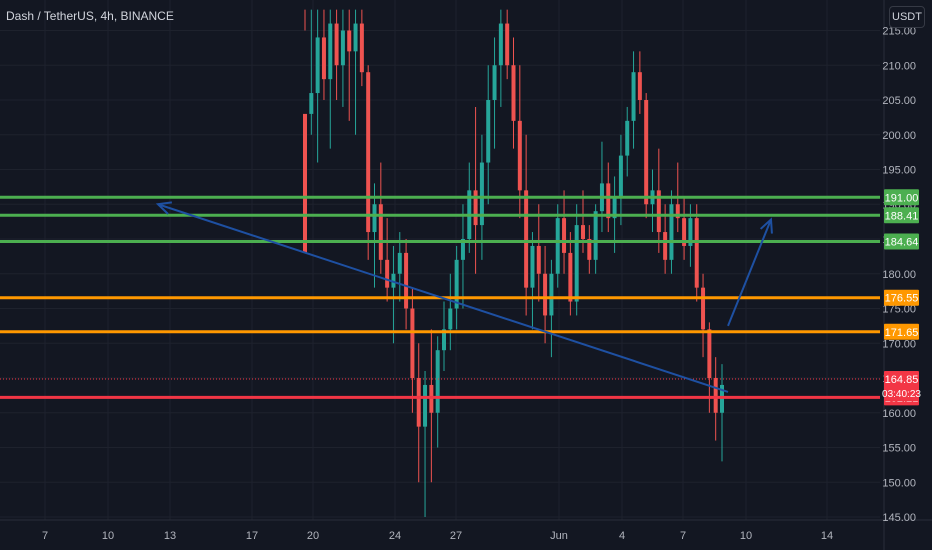 The width and height of the screenshot is (932, 550). I want to click on x-tick-label: 17, so click(252, 536).